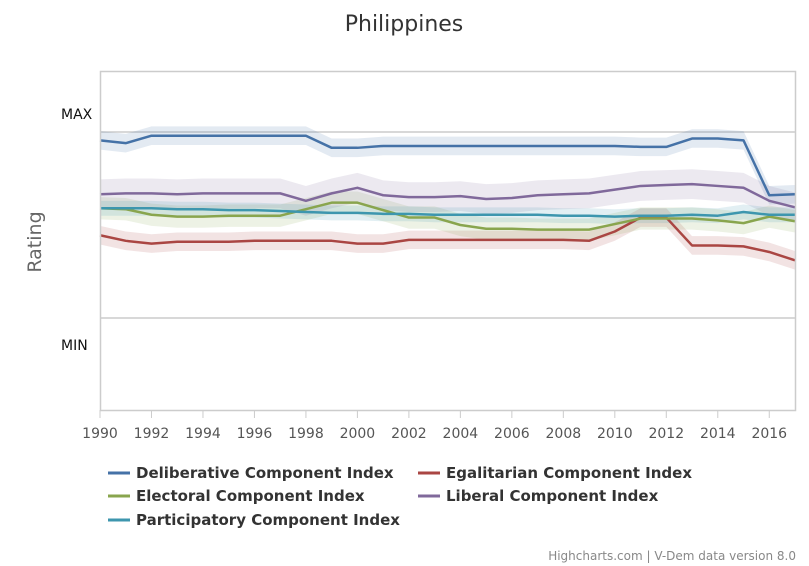  I want to click on legend-item-2: Egalitarian Component Index, so click(555, 473).